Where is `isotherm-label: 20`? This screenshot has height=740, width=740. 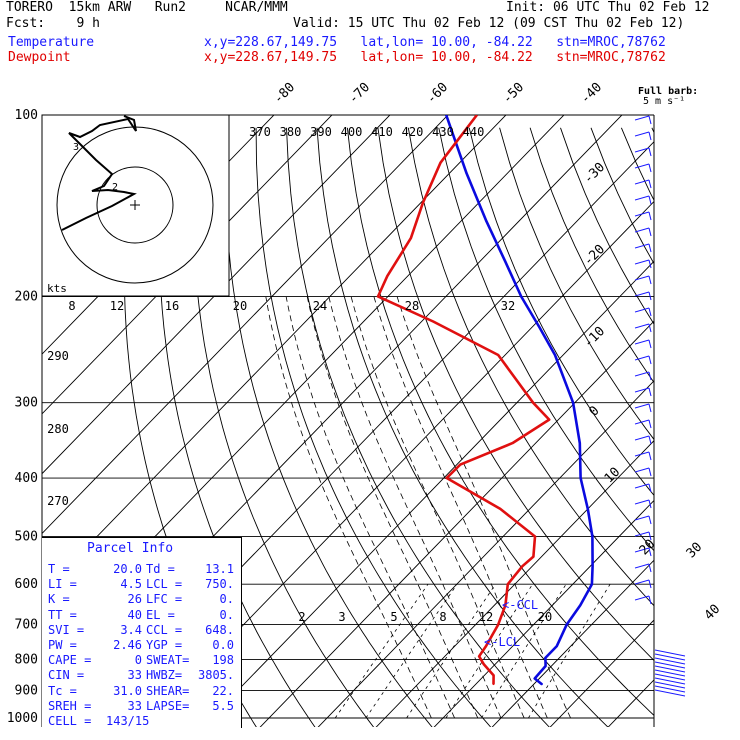 isotherm-label: 20 is located at coordinates (648, 548).